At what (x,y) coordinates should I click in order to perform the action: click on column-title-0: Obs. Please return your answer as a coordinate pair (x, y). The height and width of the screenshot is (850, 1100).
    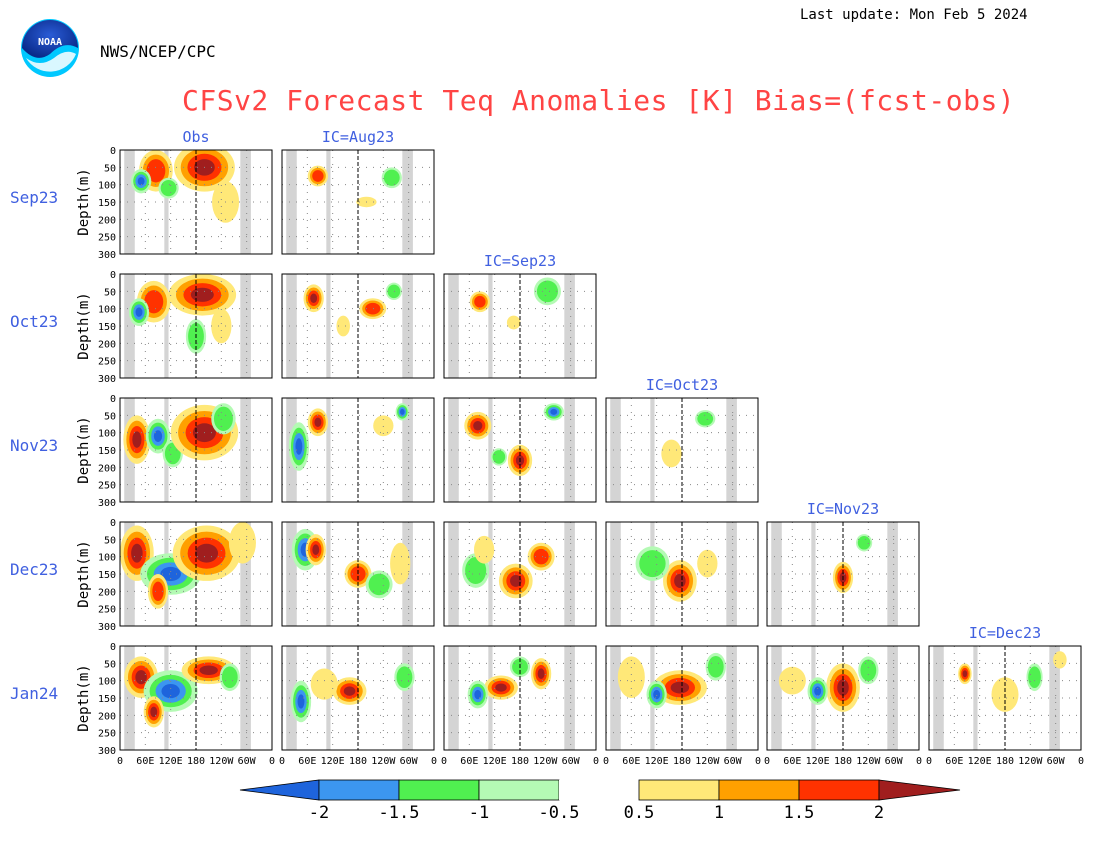
    Looking at the image, I should click on (195, 137).